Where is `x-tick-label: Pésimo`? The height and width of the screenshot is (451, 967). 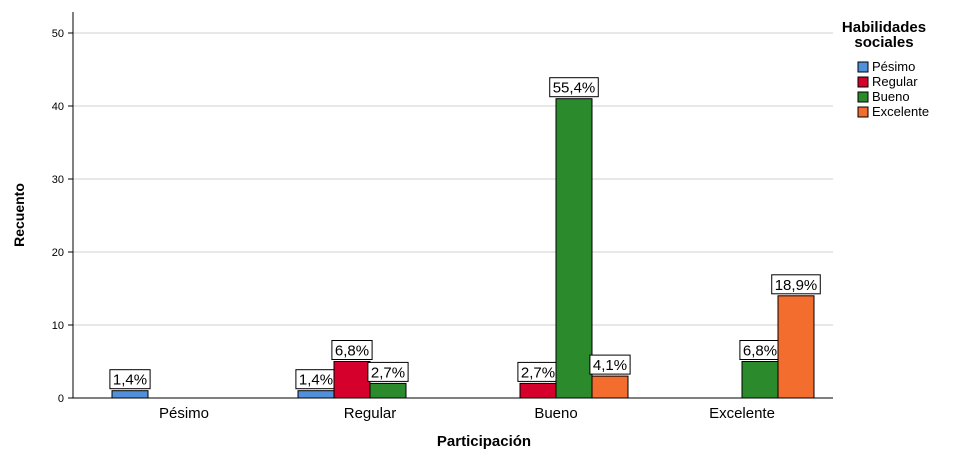
x-tick-label: Pésimo is located at coordinates (184, 413).